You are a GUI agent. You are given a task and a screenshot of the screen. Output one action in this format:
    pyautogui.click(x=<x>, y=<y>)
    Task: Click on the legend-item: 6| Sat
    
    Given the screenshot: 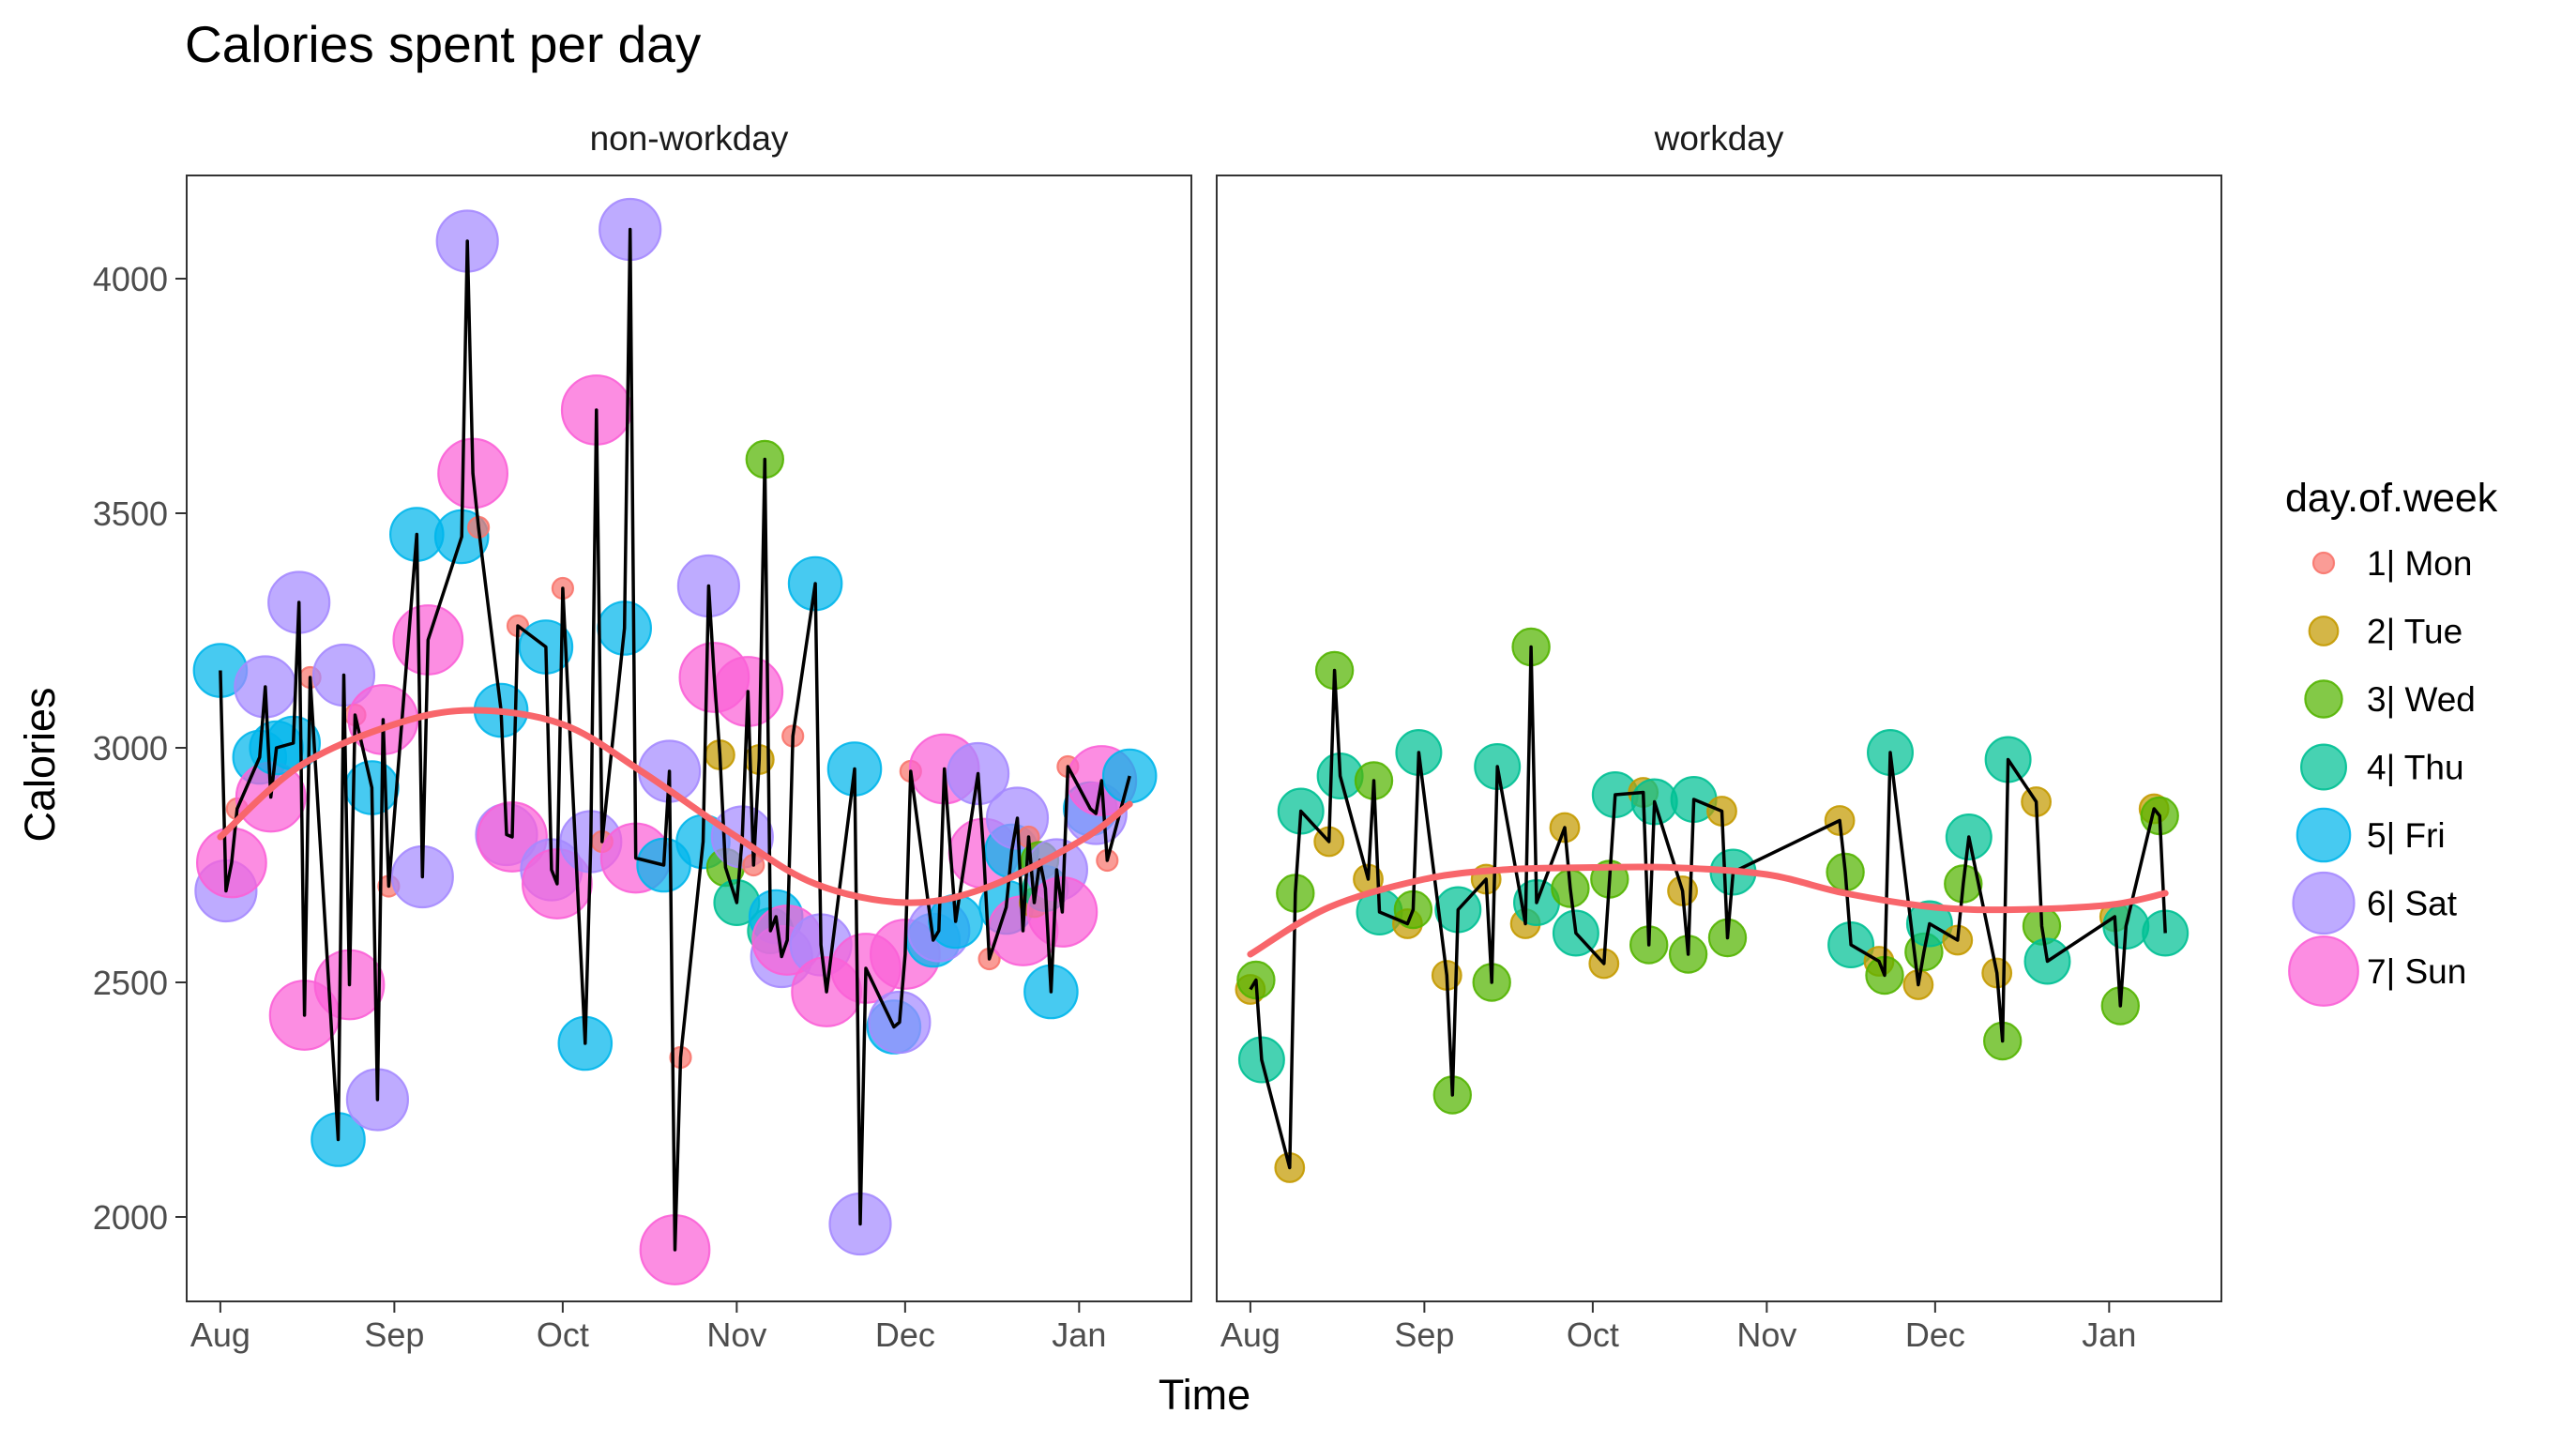 What is the action you would take?
    pyautogui.click(x=2375, y=903)
    